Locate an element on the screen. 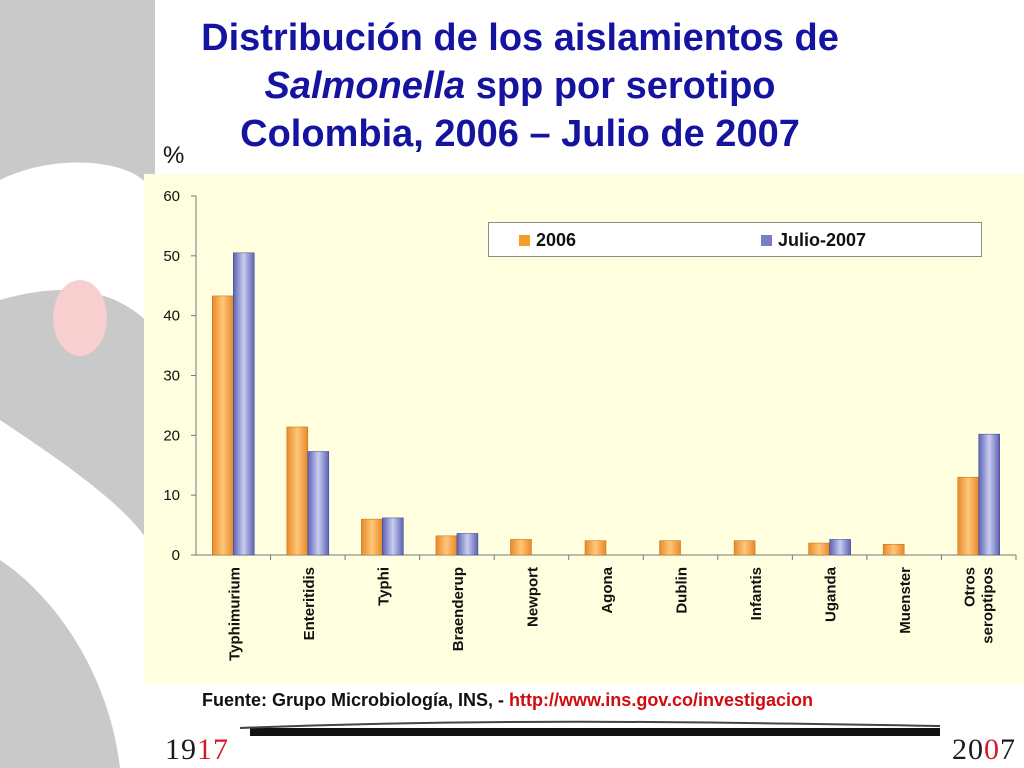 The height and width of the screenshot is (768, 1024). y-tick-label: 60 is located at coordinates (171, 196).